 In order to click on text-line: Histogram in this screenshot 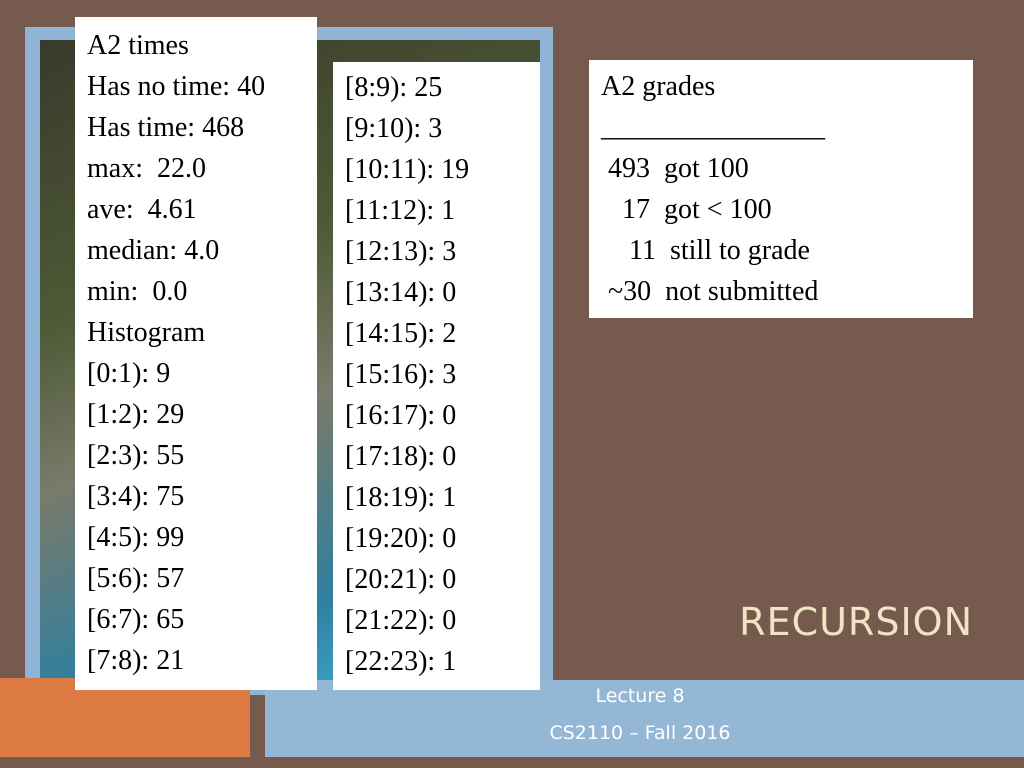, I will do `click(146, 332)`.